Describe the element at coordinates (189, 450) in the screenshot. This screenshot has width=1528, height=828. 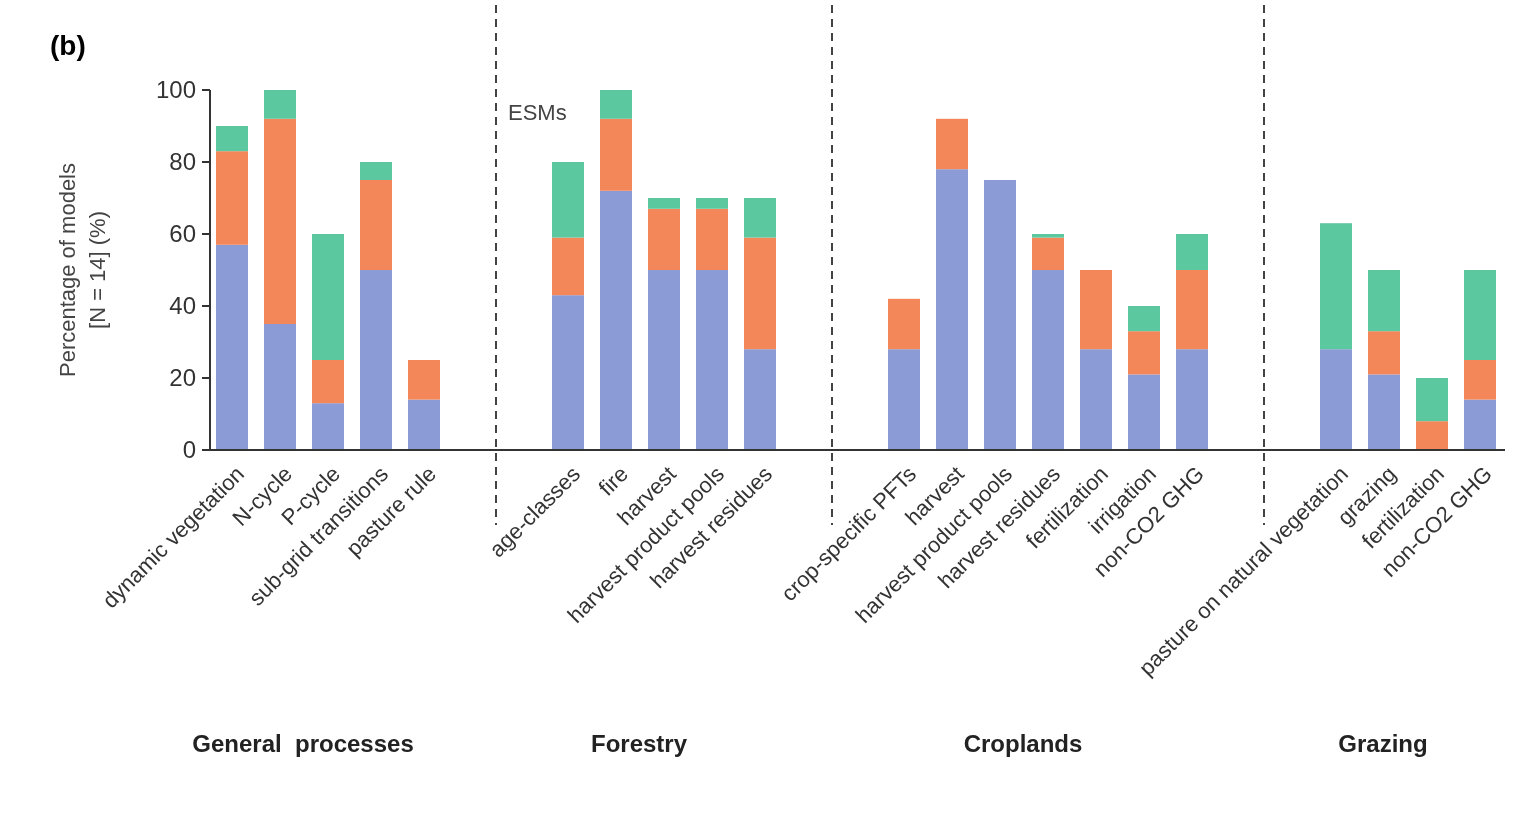
I see `y-tick-label: 0` at that location.